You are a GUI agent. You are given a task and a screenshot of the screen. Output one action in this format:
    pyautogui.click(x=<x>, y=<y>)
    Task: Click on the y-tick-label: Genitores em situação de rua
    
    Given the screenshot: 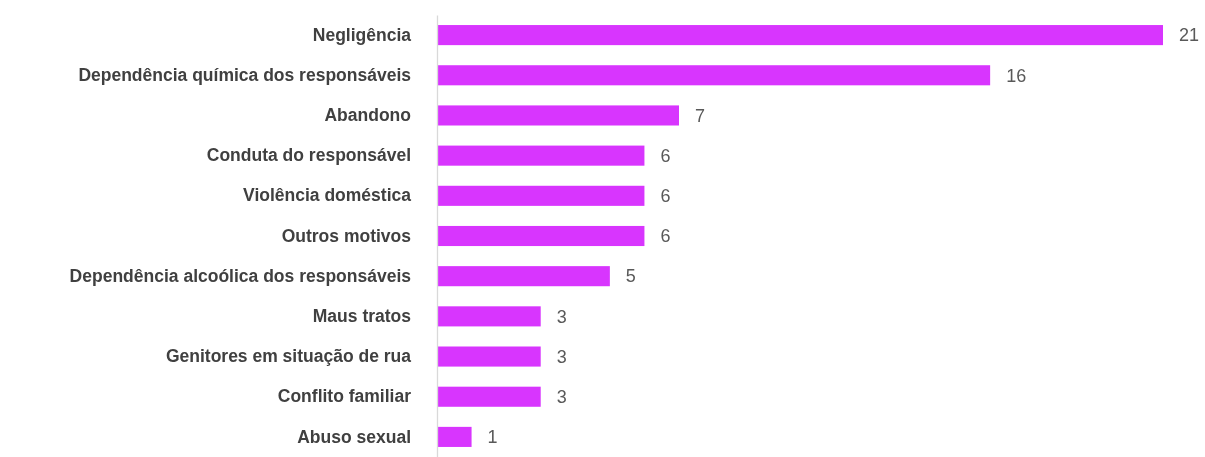 What is the action you would take?
    pyautogui.click(x=288, y=356)
    